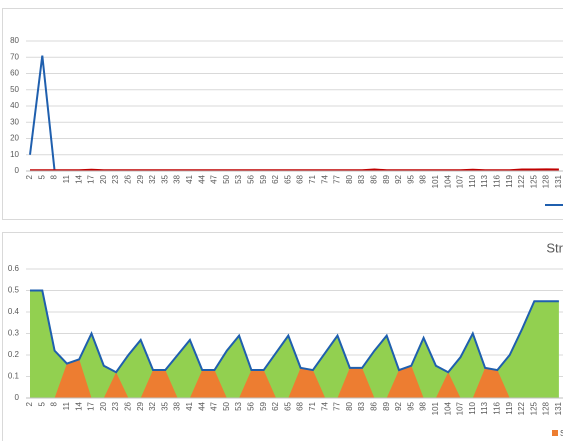 The height and width of the screenshot is (441, 563). Describe the element at coordinates (14, 40) in the screenshot. I see `y-tick-label: 80` at that location.